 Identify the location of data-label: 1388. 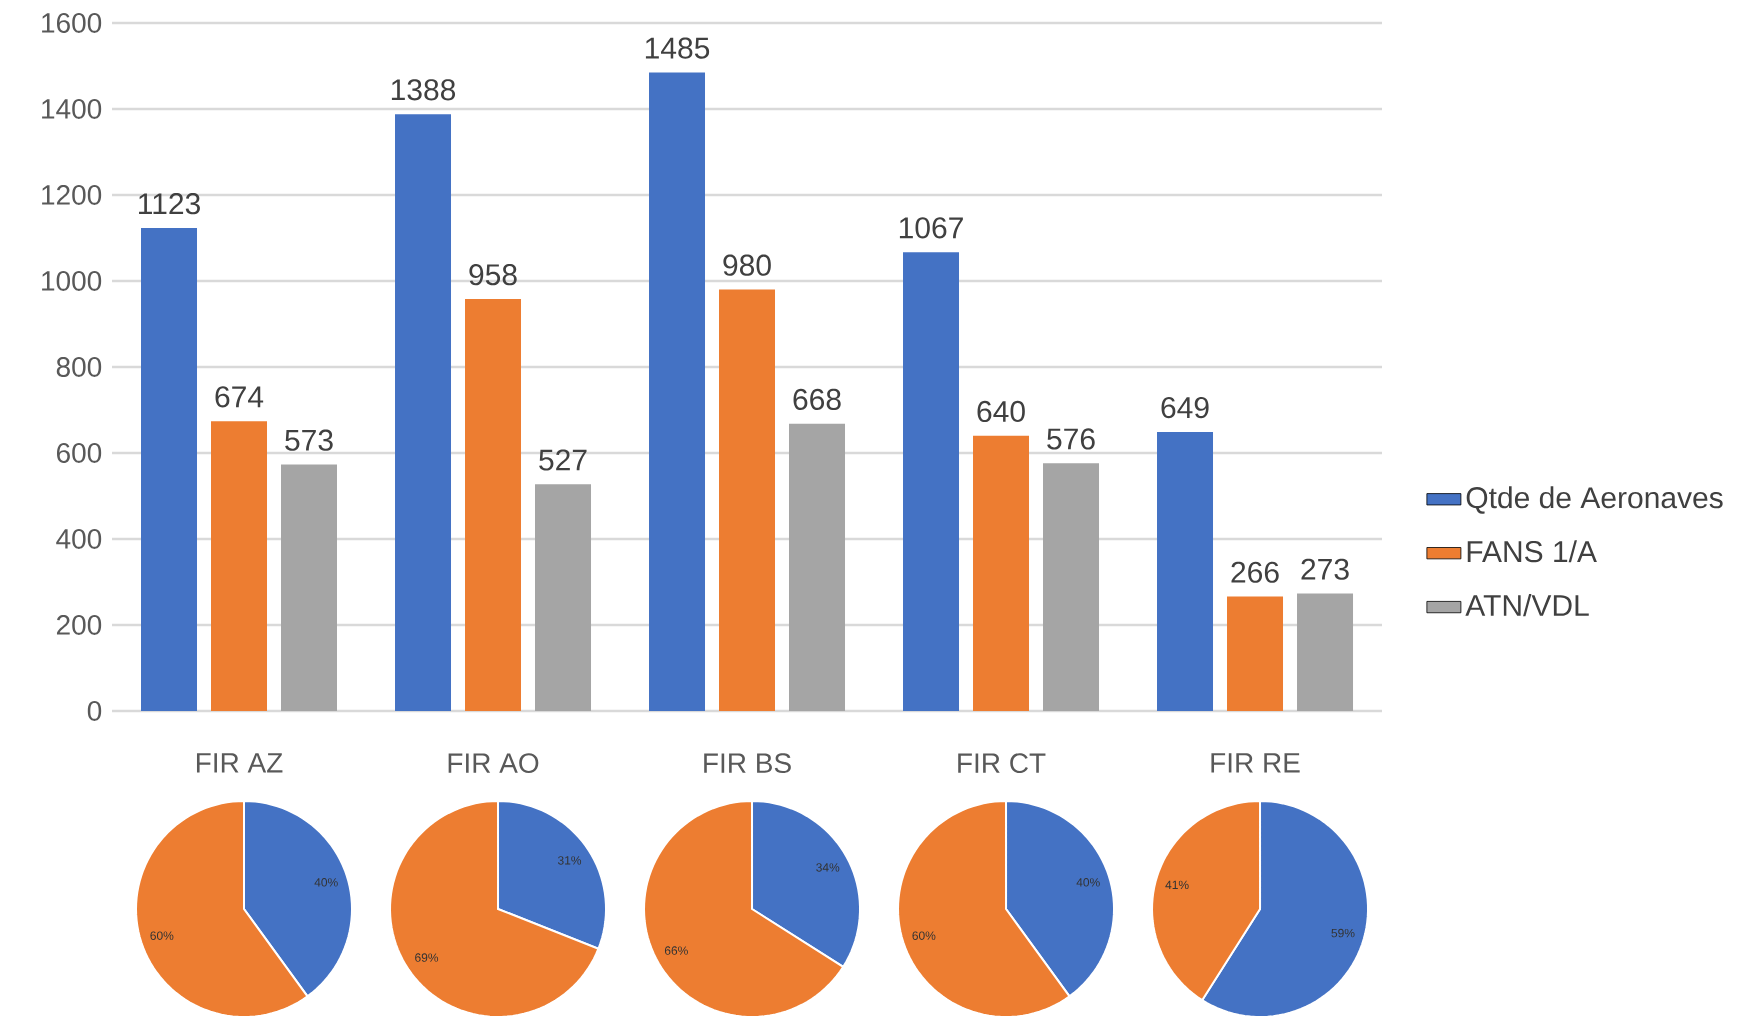
(423, 90).